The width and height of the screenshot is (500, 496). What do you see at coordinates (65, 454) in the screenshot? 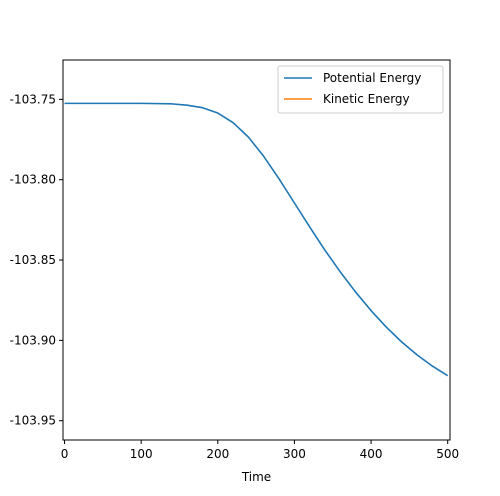
I see `x-tick-label: 0` at bounding box center [65, 454].